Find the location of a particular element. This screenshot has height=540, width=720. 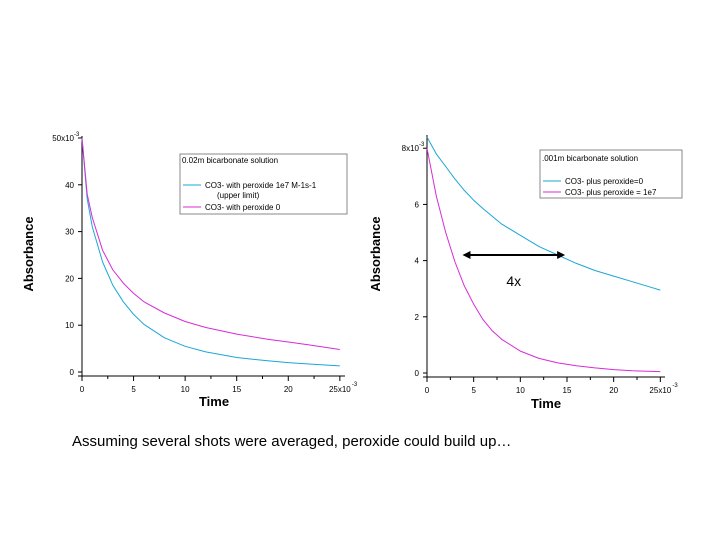

y-tick-exponent-left: -3 is located at coordinates (77, 135).